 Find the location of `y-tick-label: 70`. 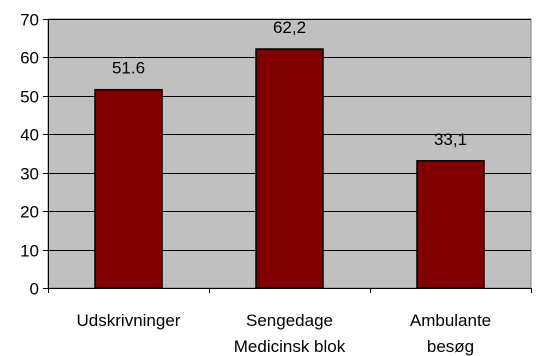

y-tick-label: 70 is located at coordinates (29, 20).